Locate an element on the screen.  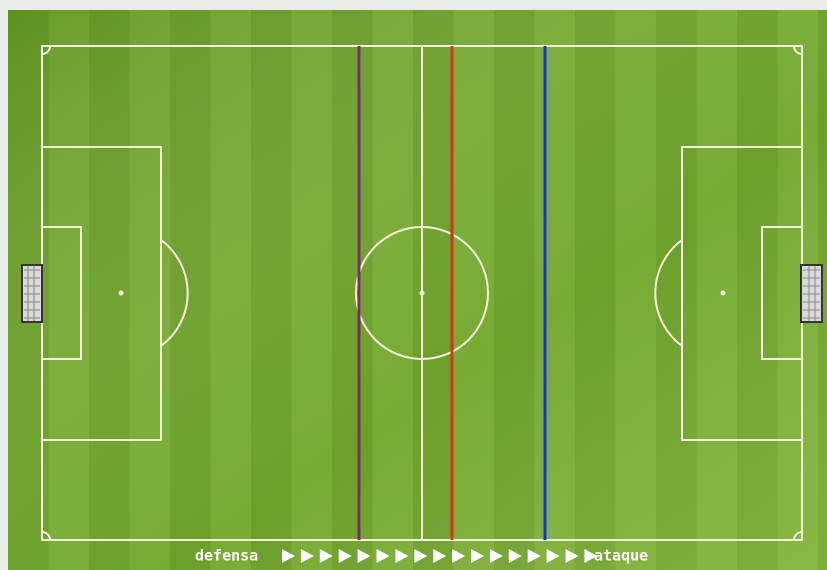
penalty-arc-left is located at coordinates (174, 293).